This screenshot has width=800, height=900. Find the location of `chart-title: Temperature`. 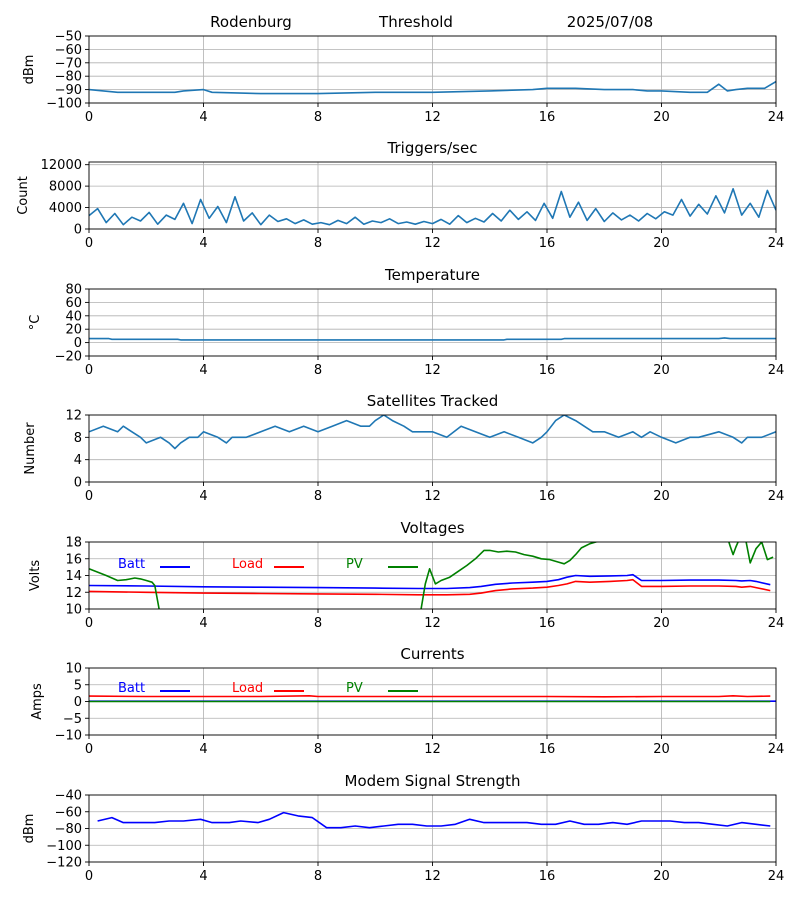

chart-title: Temperature is located at coordinates (432, 275).